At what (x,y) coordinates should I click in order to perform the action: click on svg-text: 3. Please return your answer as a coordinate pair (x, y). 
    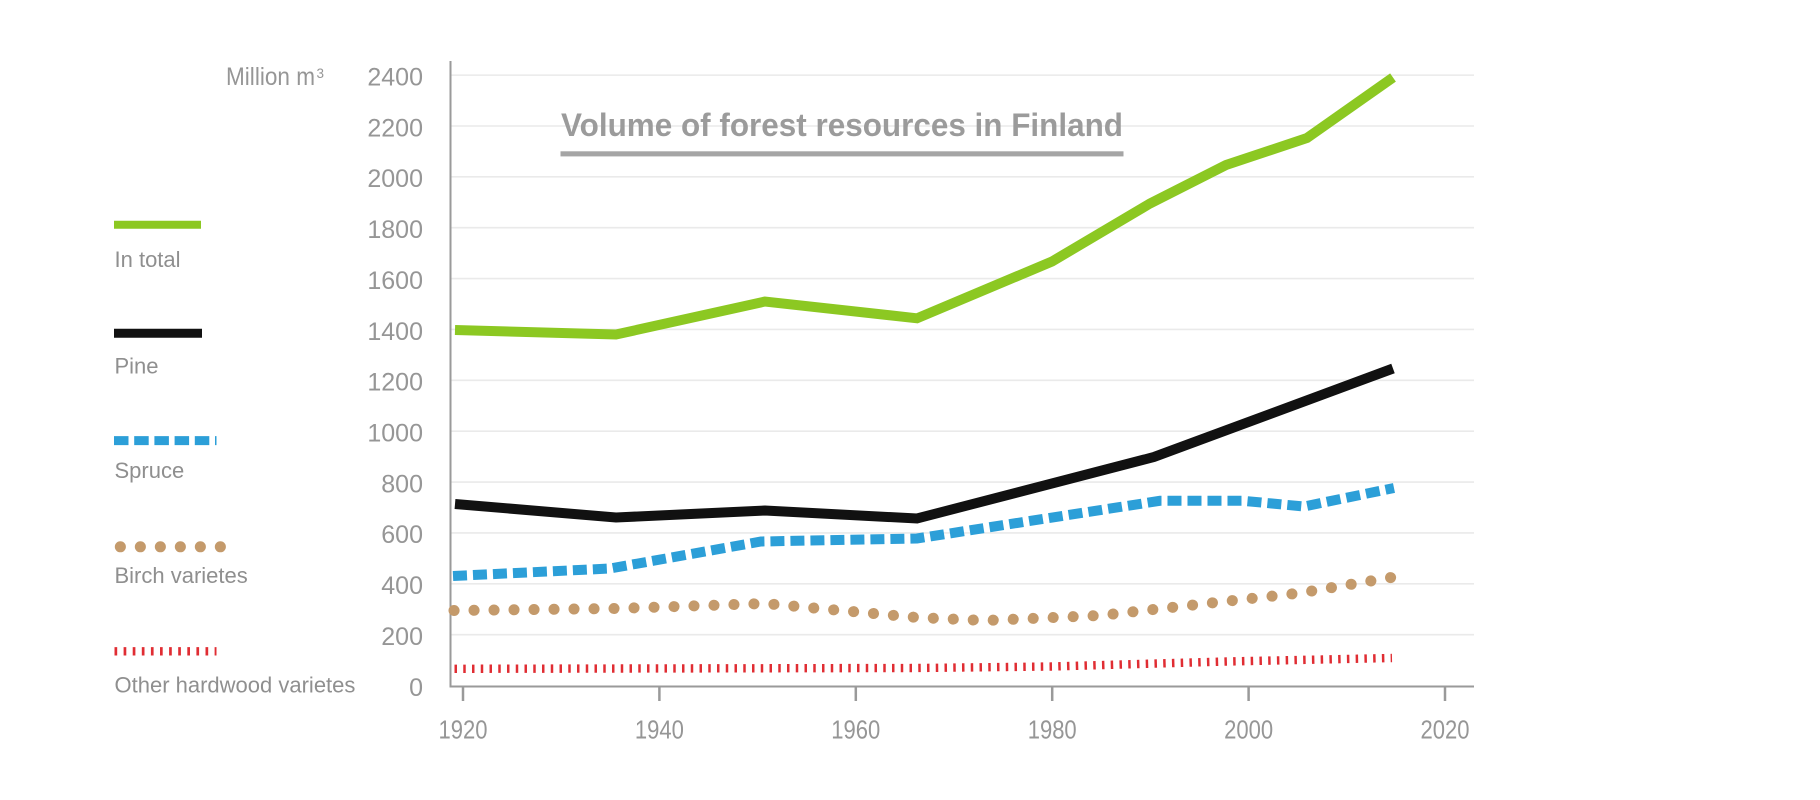
    Looking at the image, I should click on (321, 73).